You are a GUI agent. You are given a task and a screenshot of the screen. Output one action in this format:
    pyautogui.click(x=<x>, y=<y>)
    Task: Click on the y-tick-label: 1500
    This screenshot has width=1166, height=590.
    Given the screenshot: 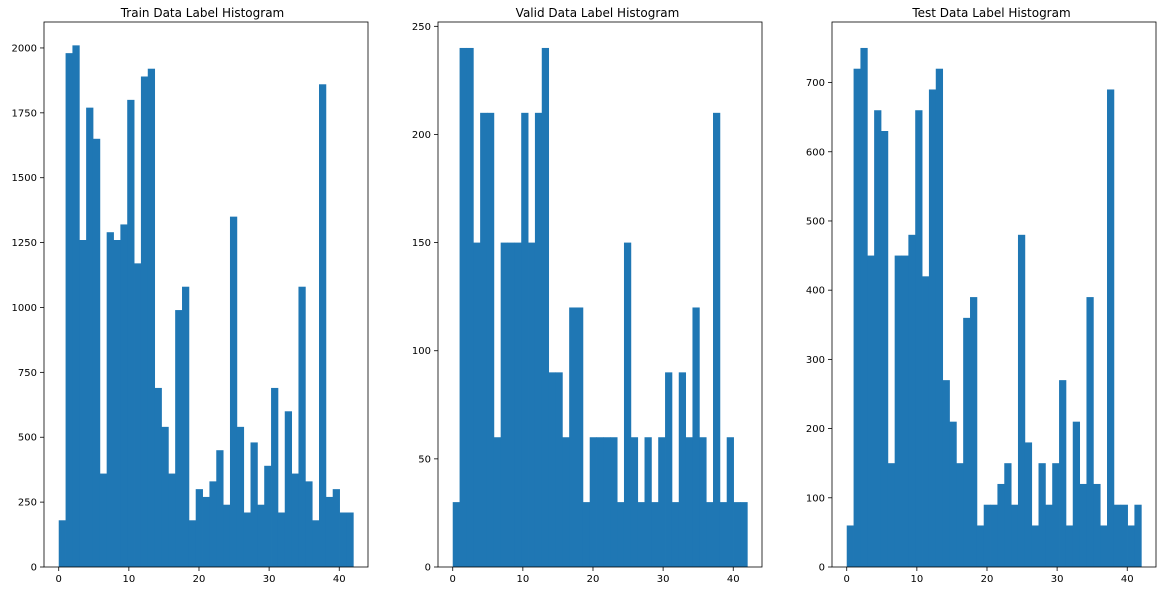 What is the action you would take?
    pyautogui.click(x=24, y=178)
    